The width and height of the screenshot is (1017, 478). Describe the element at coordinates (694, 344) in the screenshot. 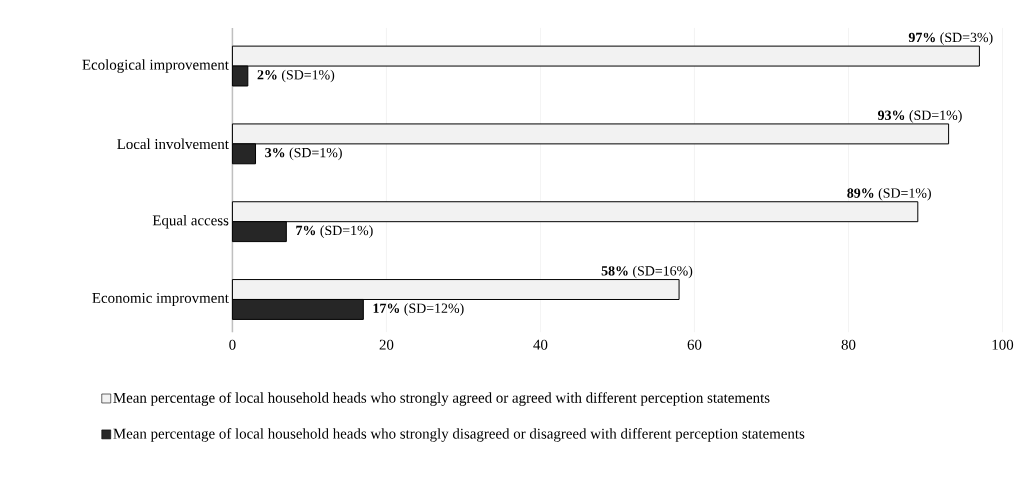

I see `x-tick-label: 60` at that location.